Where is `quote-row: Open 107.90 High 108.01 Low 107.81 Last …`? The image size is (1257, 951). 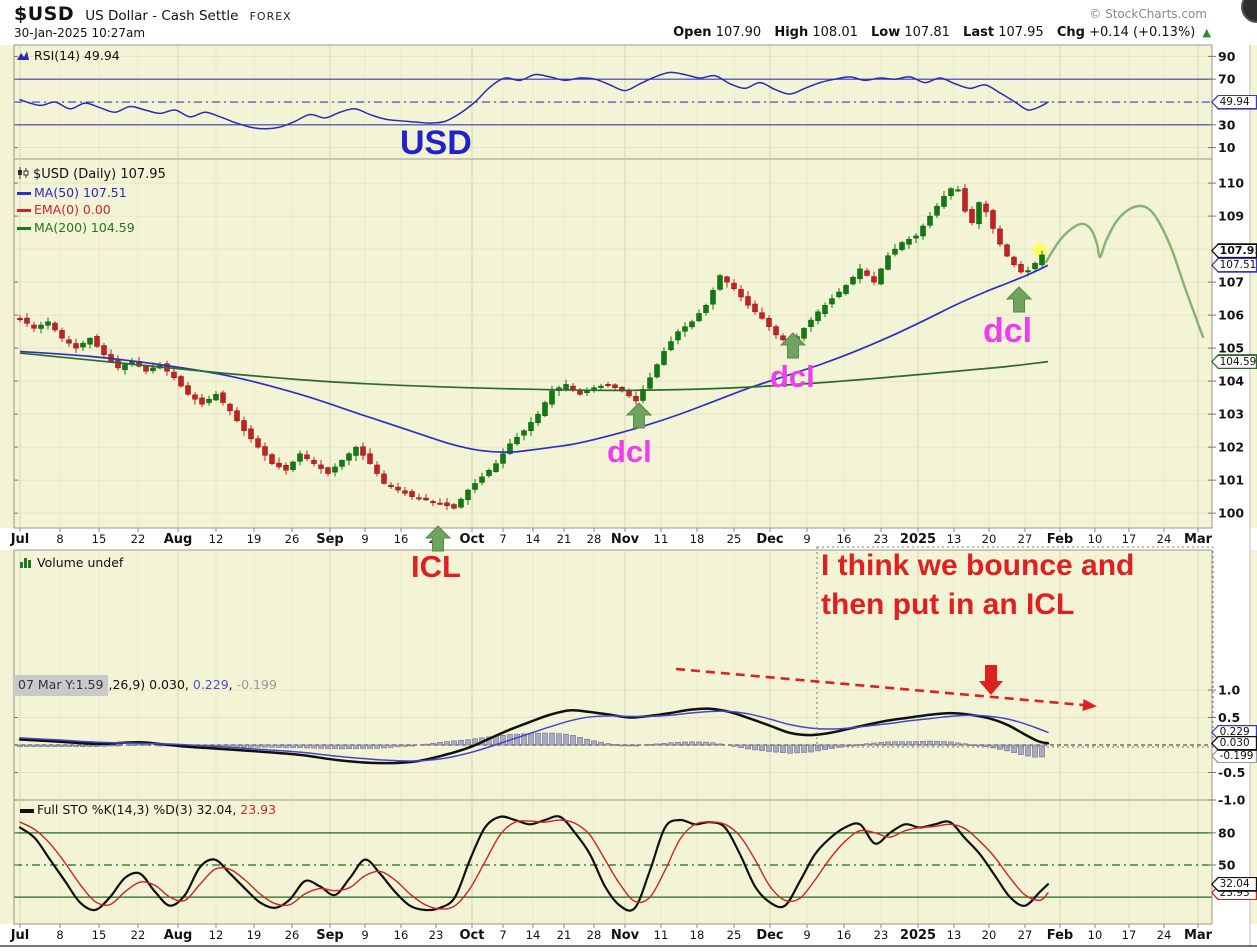
quote-row: Open 107.90 High 108.01 Low 107.81 Last … is located at coordinates (937, 32).